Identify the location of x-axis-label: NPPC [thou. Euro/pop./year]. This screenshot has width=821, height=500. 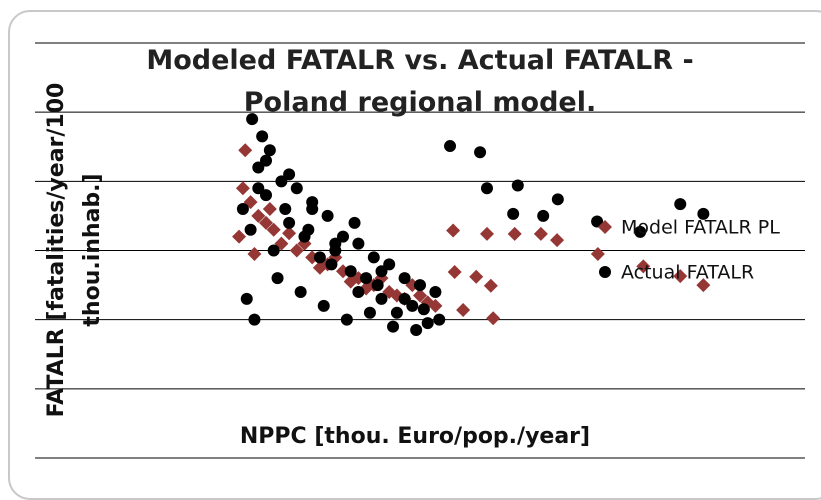
(415, 436).